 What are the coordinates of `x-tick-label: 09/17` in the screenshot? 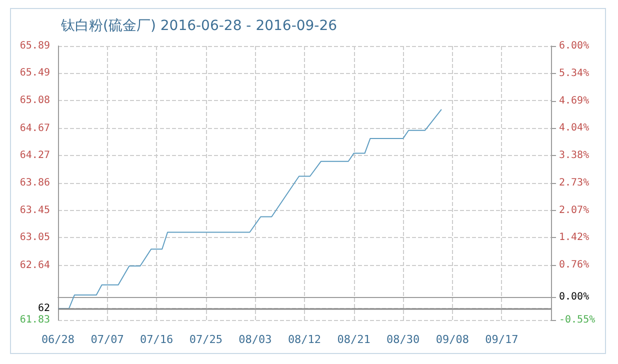 It's located at (501, 339).